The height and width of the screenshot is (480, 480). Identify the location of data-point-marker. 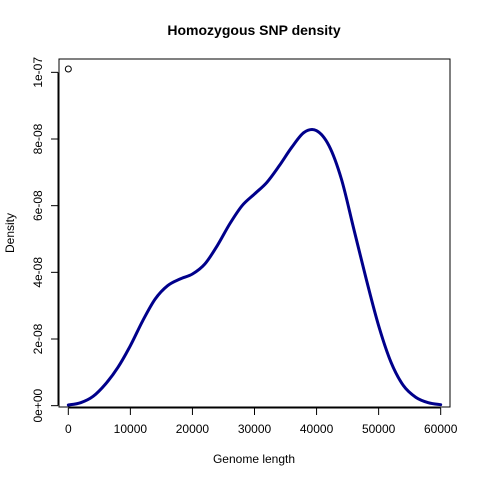
(68, 69).